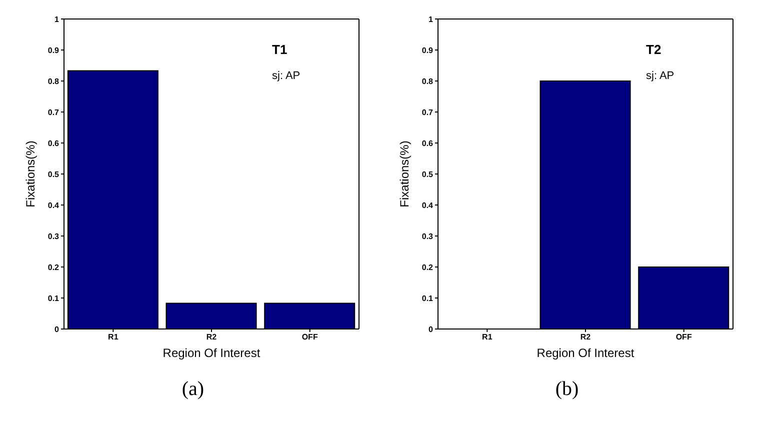  I want to click on annotation: T2, so click(654, 49).